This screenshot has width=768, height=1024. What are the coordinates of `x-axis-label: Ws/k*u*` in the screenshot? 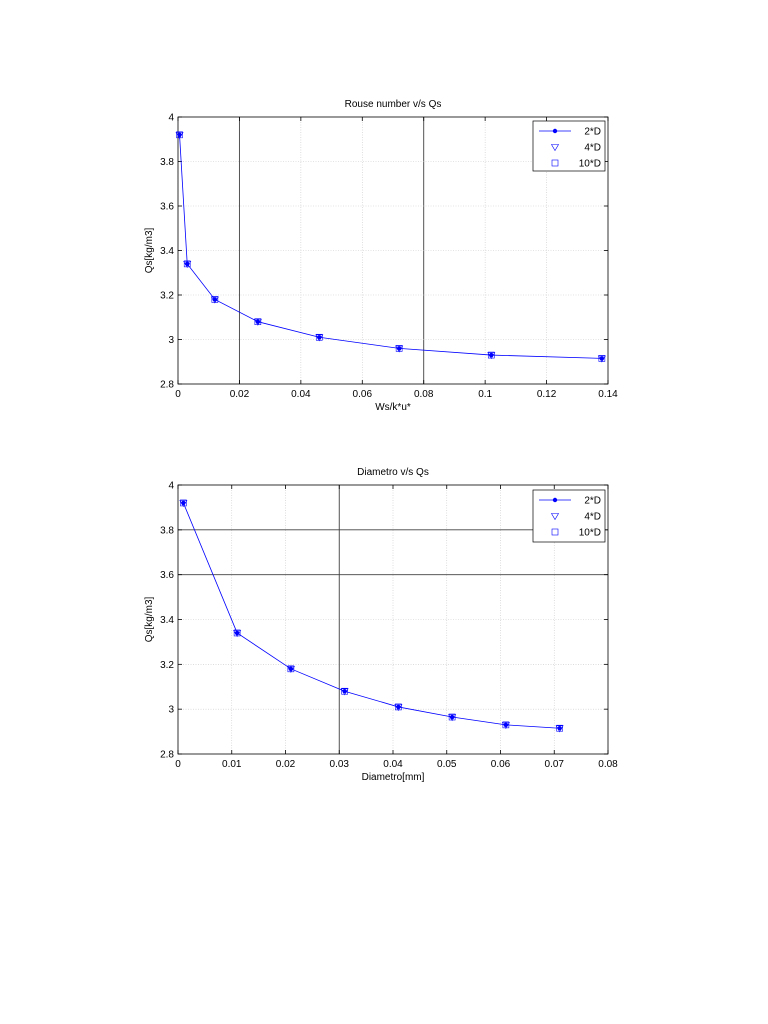 It's located at (393, 407).